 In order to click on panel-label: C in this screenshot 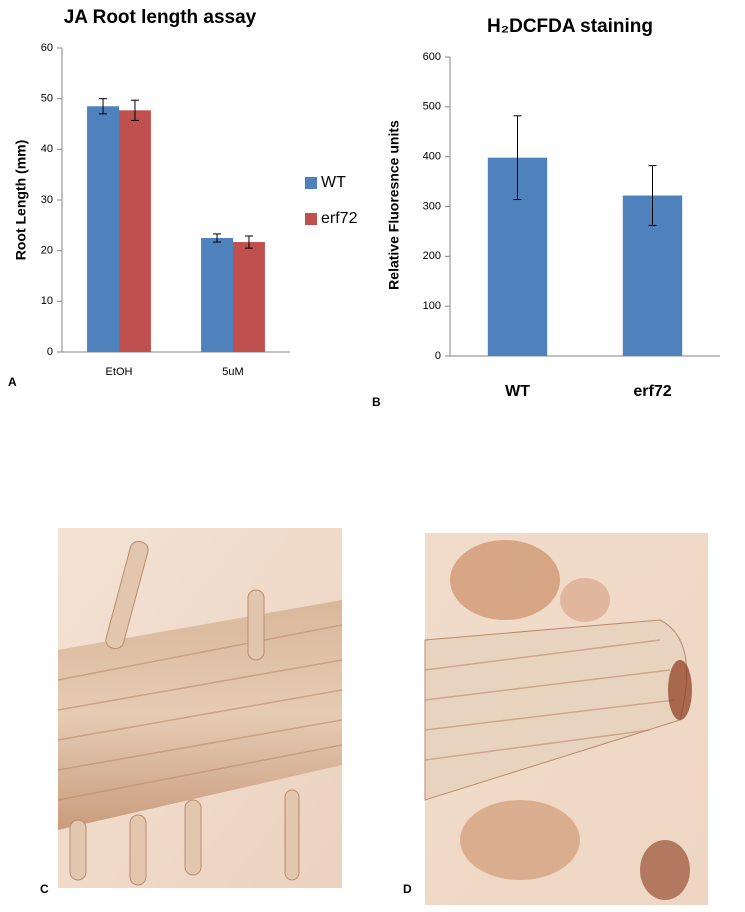, I will do `click(44, 889)`.